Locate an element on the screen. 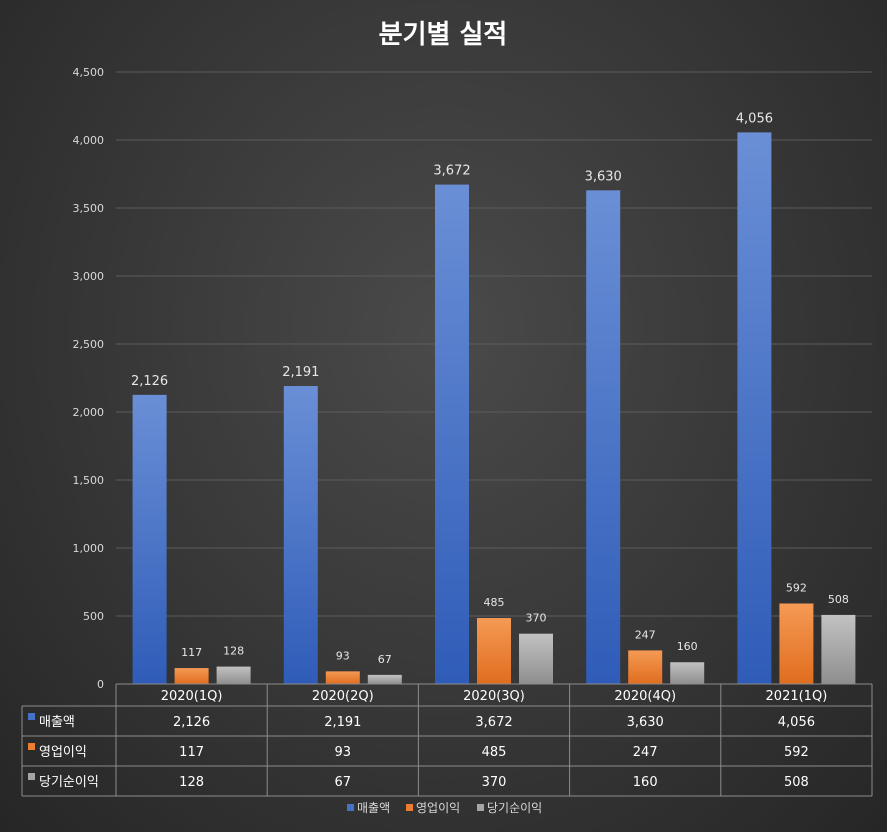  y-tick-label: 3,500 is located at coordinates (89, 208).